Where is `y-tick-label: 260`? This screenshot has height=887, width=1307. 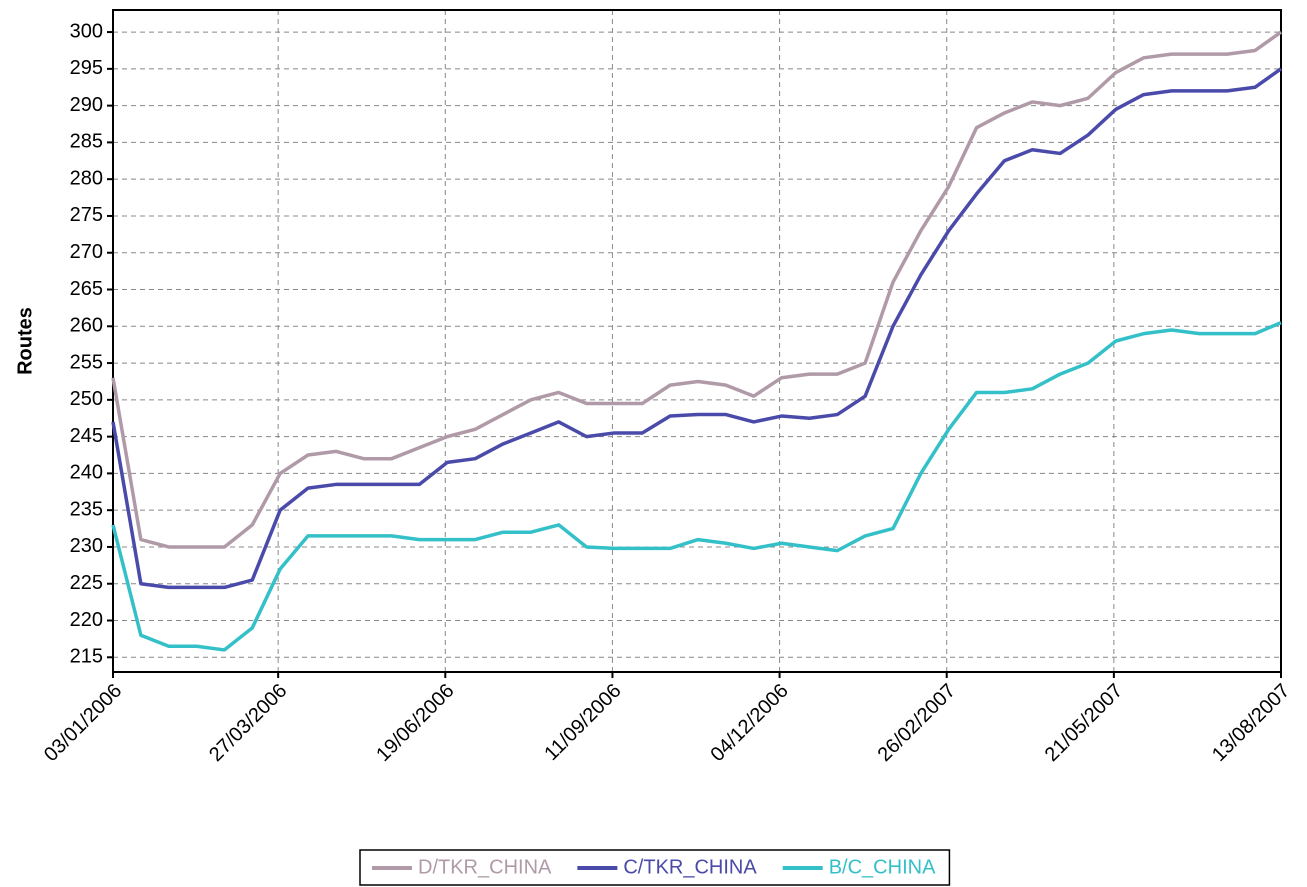 y-tick-label: 260 is located at coordinates (86, 326).